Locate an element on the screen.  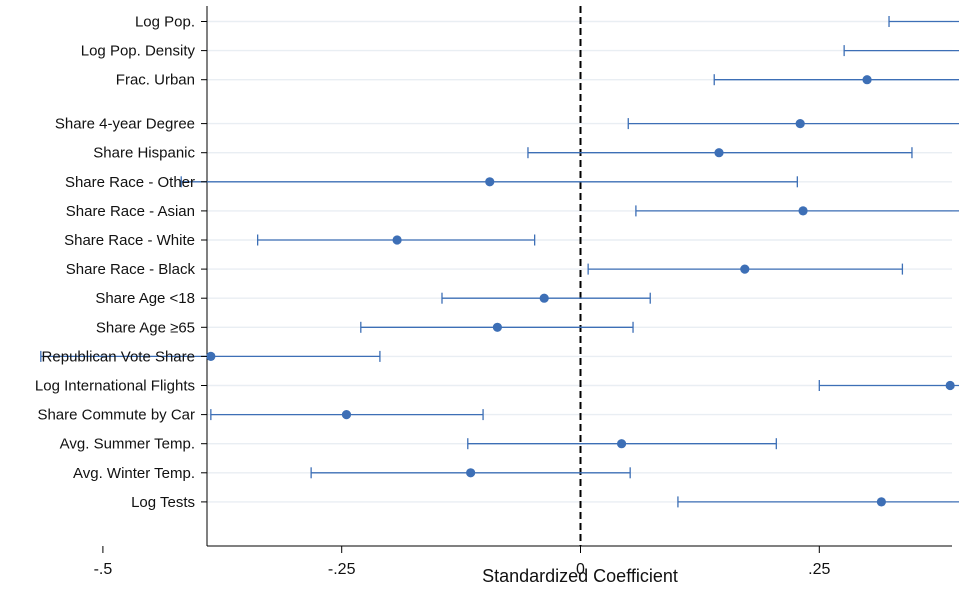
category-label: Republican Vote Share is located at coordinates (118, 356).